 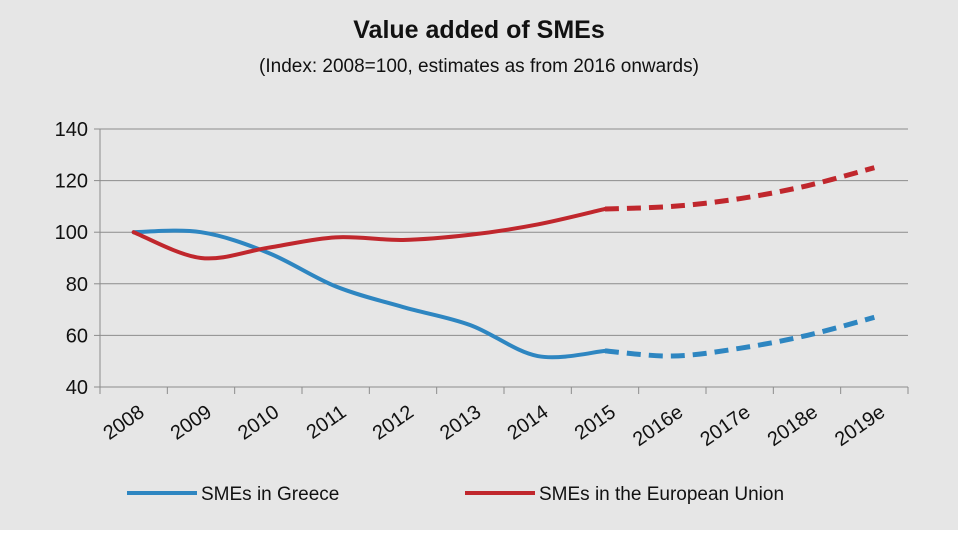 What do you see at coordinates (77, 336) in the screenshot?
I see `y-tick-label: 60` at bounding box center [77, 336].